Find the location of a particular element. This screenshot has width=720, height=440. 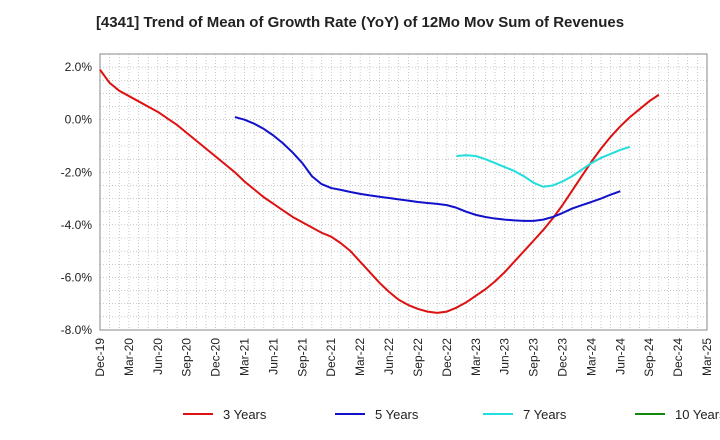

x-tick-label: Mar-24 is located at coordinates (591, 357).